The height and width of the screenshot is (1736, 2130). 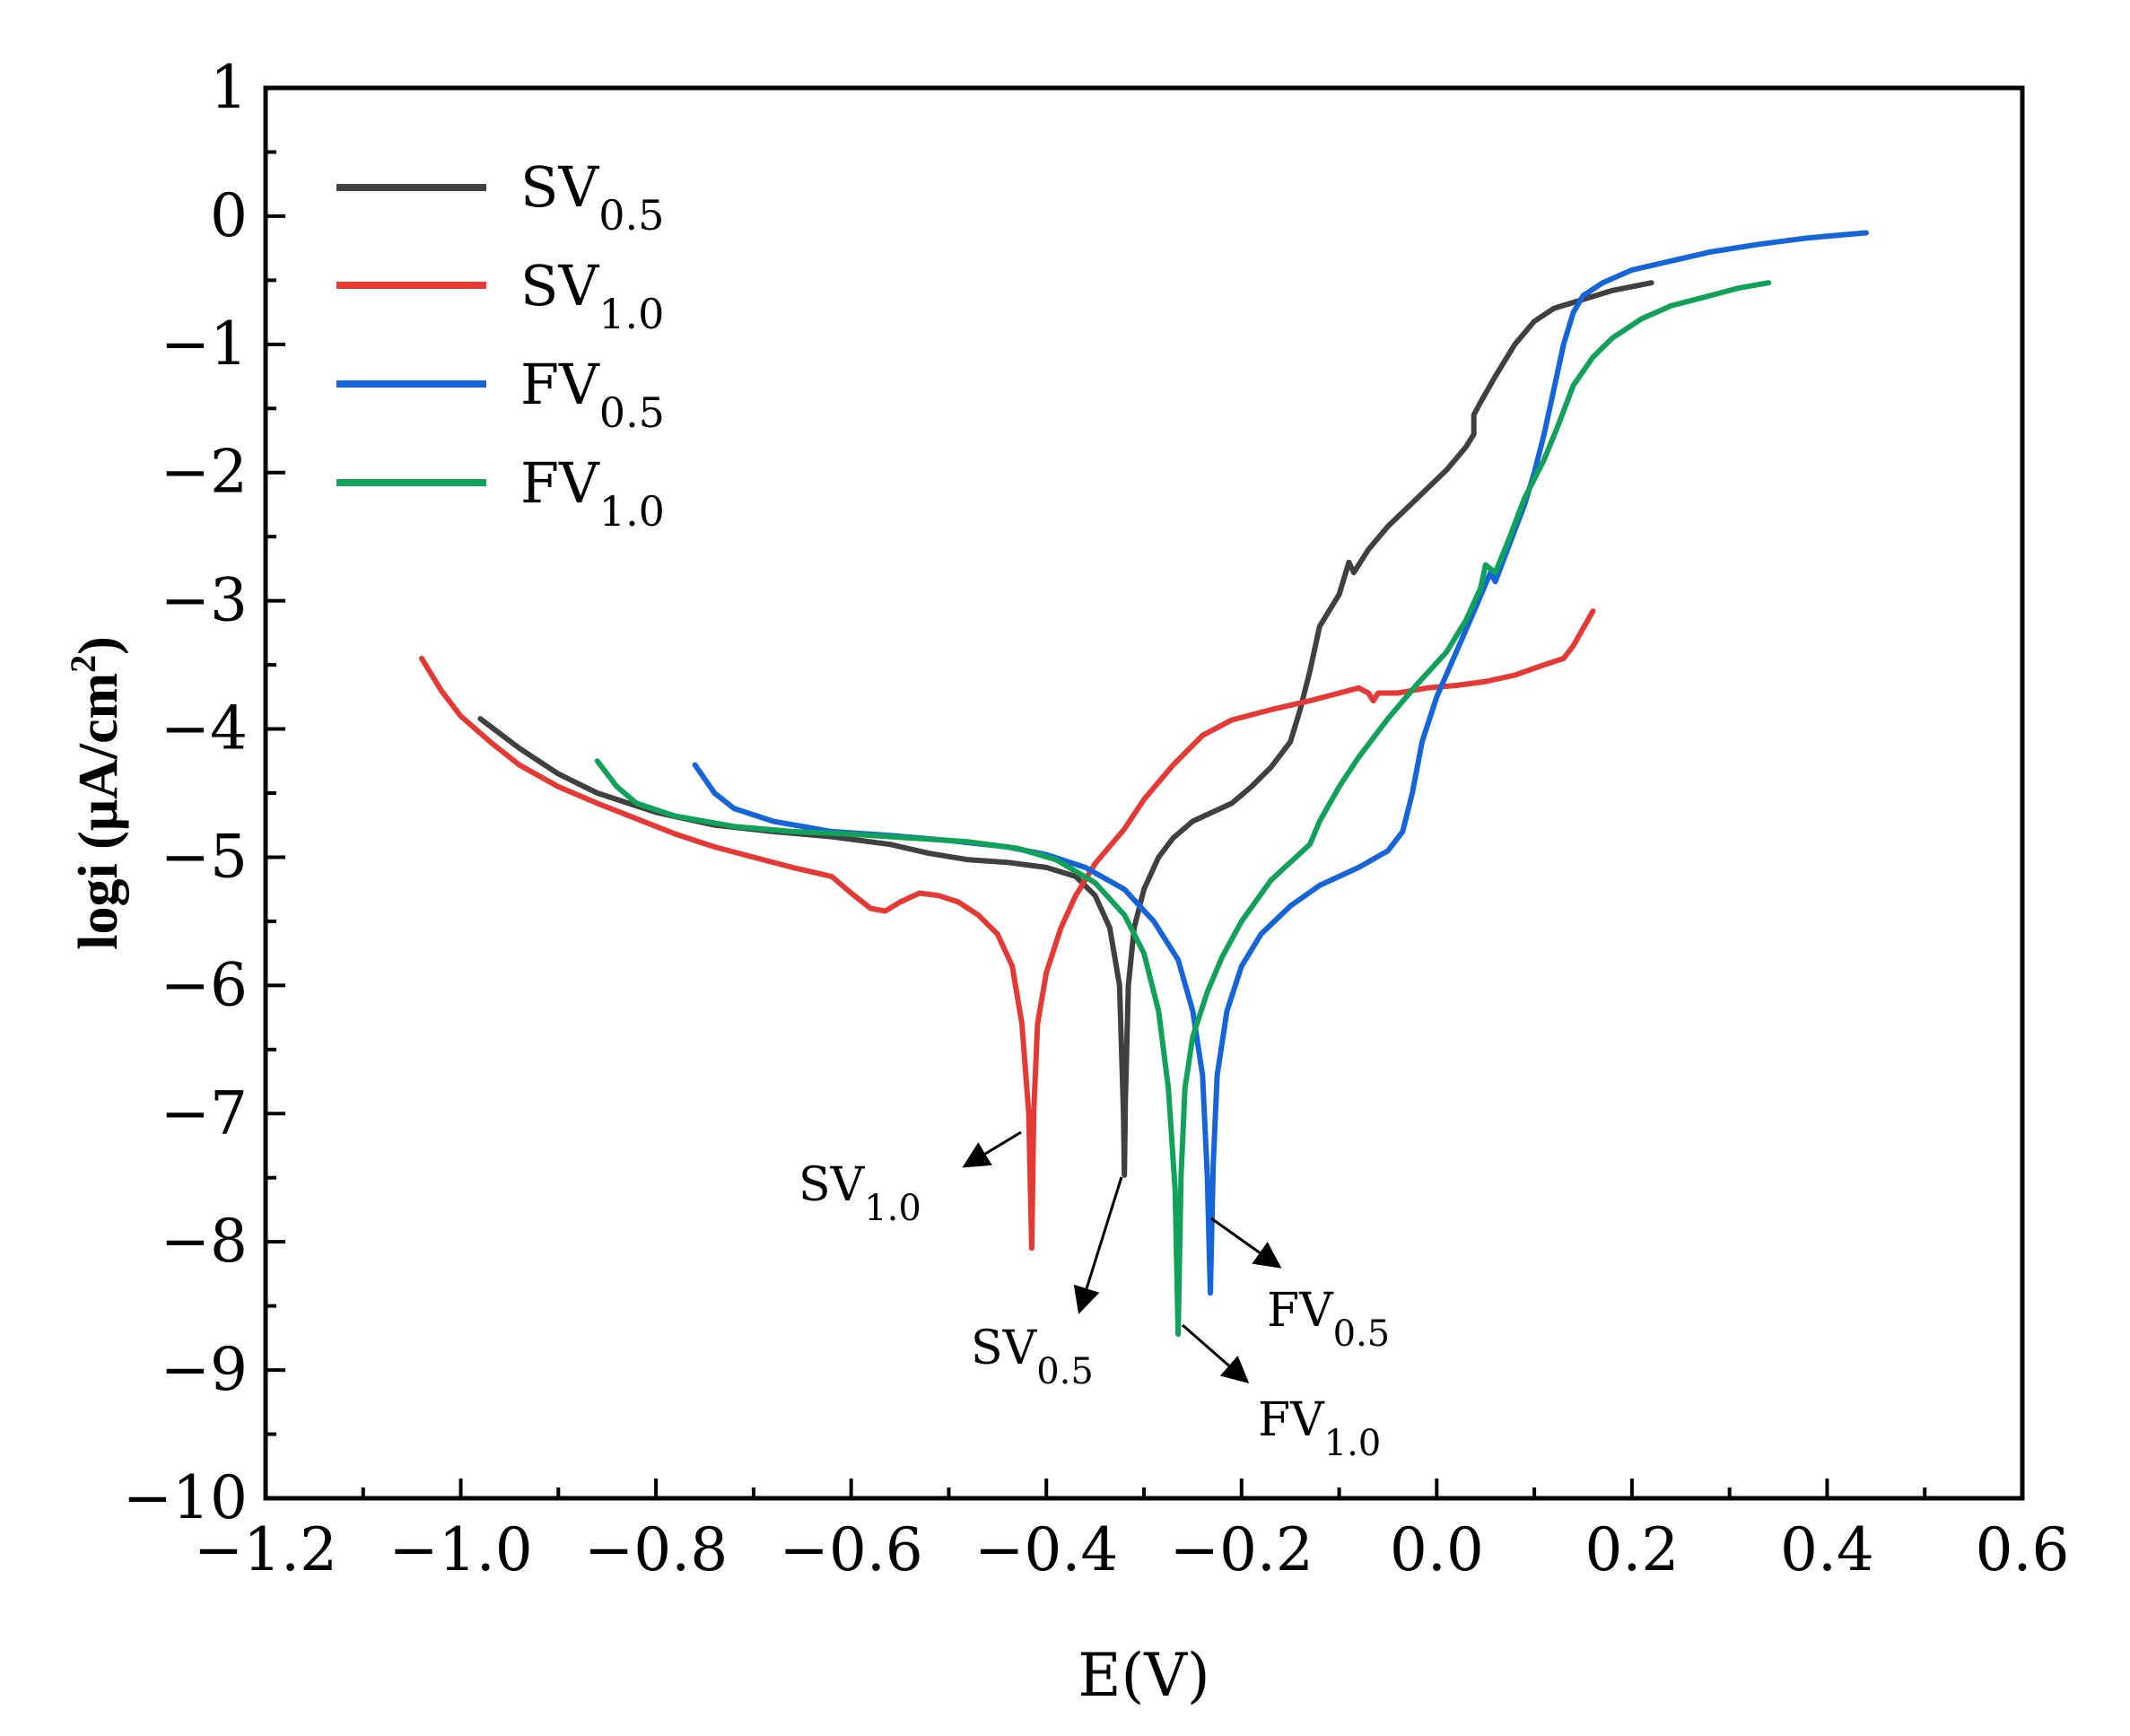 I want to click on annotation-label-sv10: SV1.0, so click(x=860, y=1193).